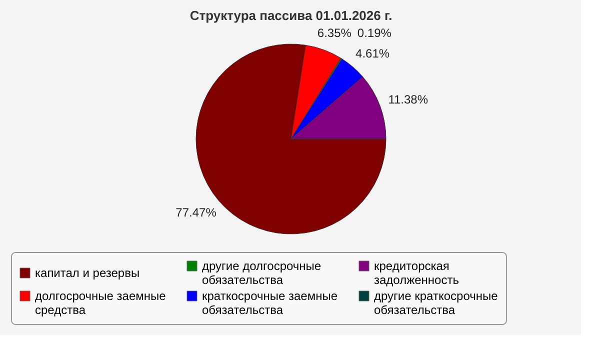 The image size is (600, 350). What do you see at coordinates (408, 99) in the screenshot?
I see `data-label: 11.38%` at bounding box center [408, 99].